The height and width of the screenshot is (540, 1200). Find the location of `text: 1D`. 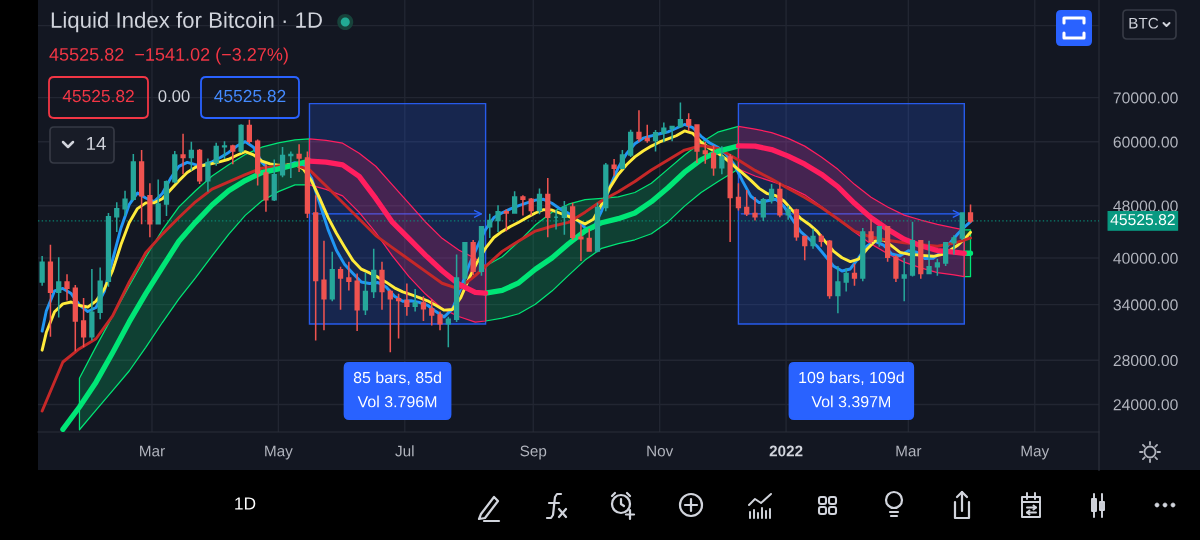

text: 1D is located at coordinates (245, 503).